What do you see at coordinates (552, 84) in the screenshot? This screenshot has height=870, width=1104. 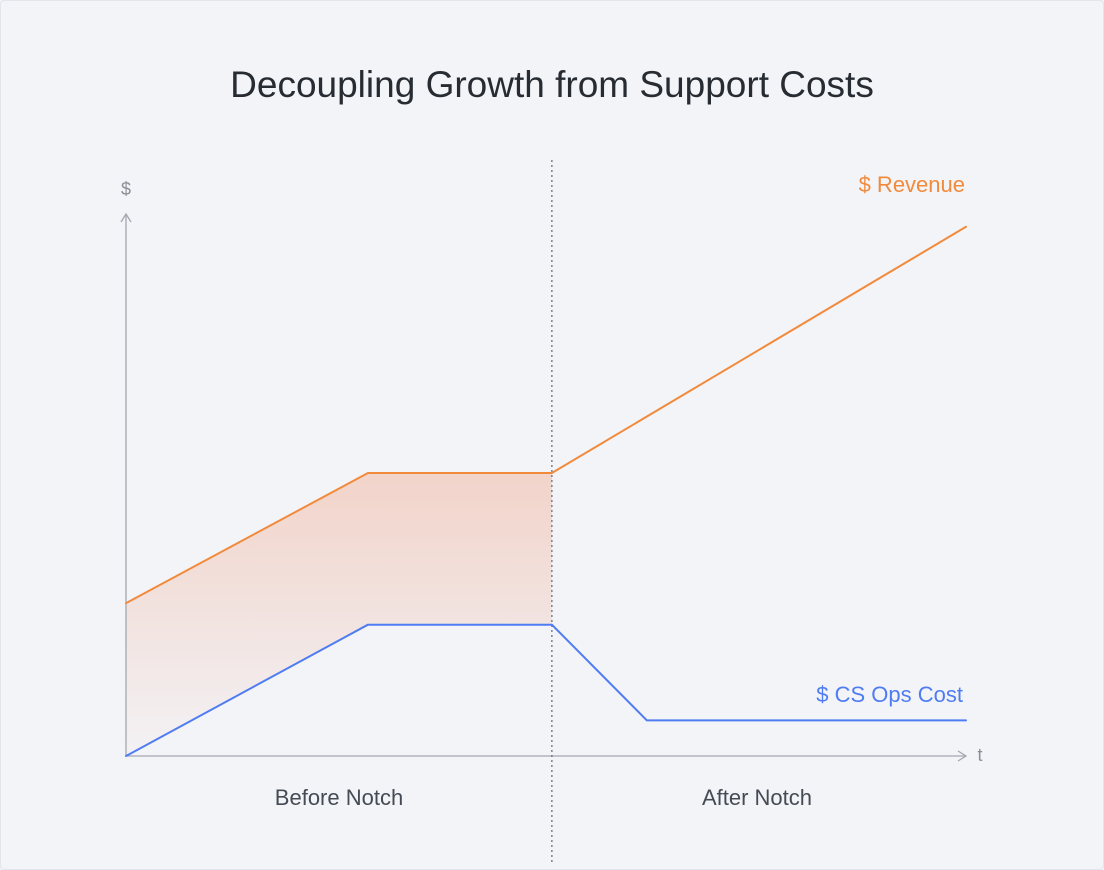 I see `chart-title: Decoupling Growth from Support Costs` at bounding box center [552, 84].